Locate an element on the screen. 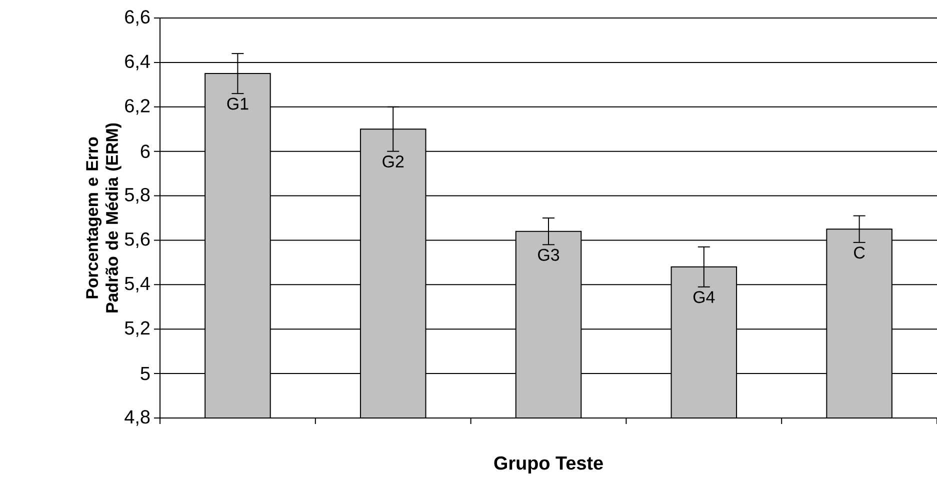 The width and height of the screenshot is (937, 495). x-tick-label: G2 is located at coordinates (393, 162).